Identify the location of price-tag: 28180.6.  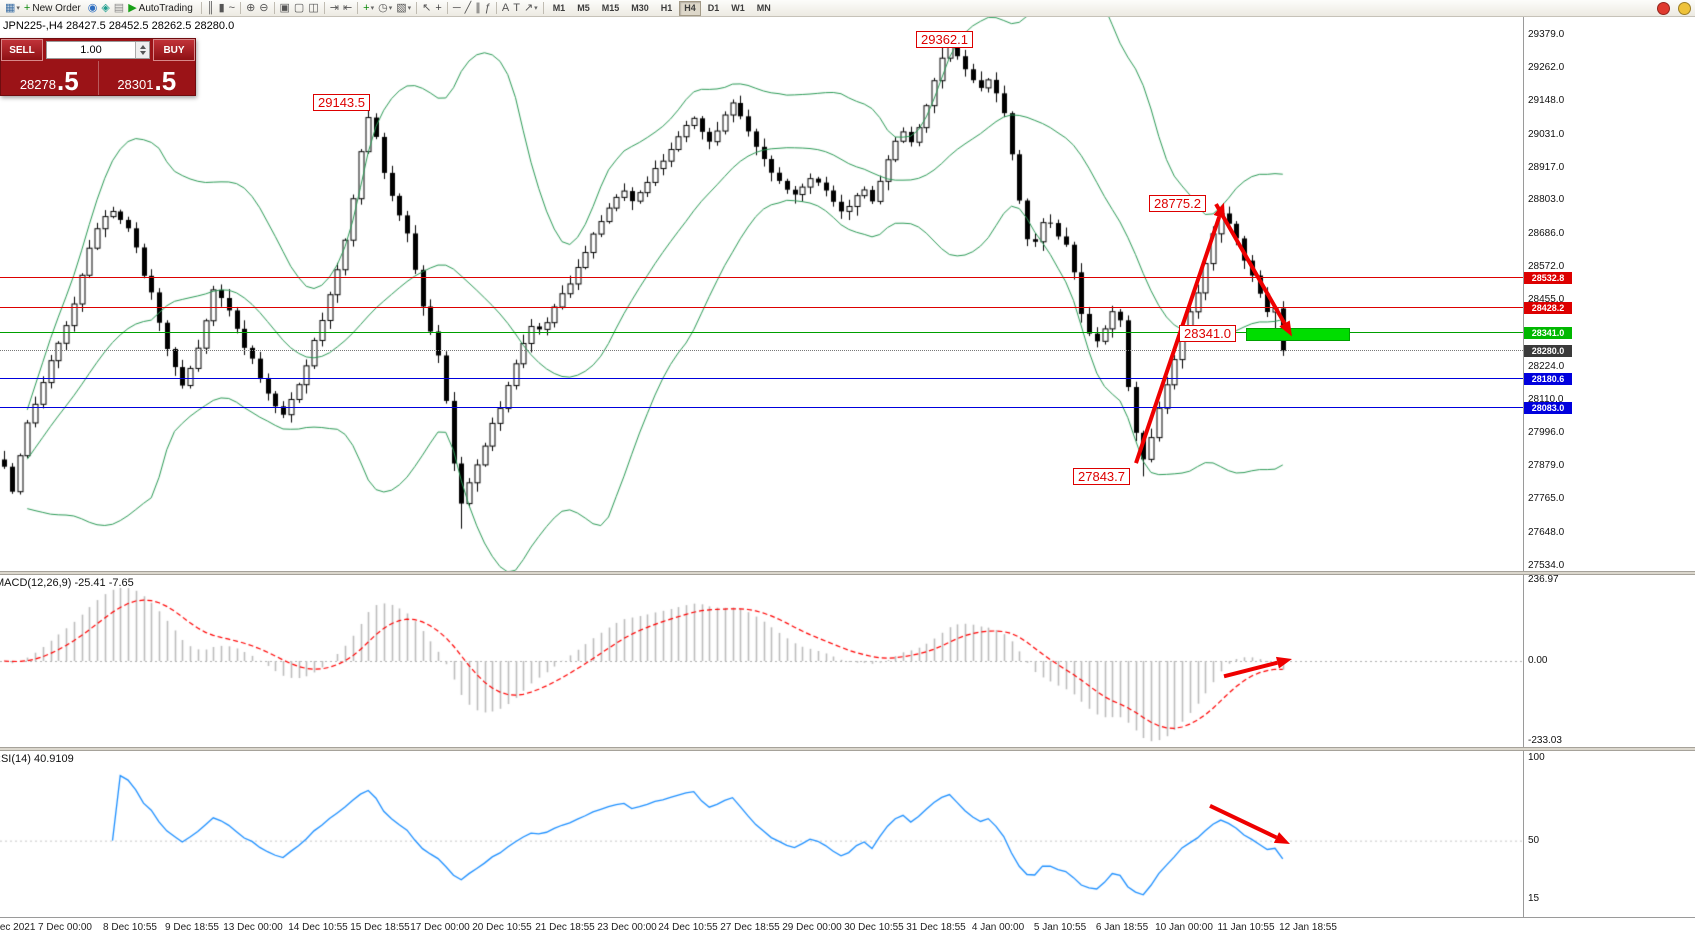
(1548, 379).